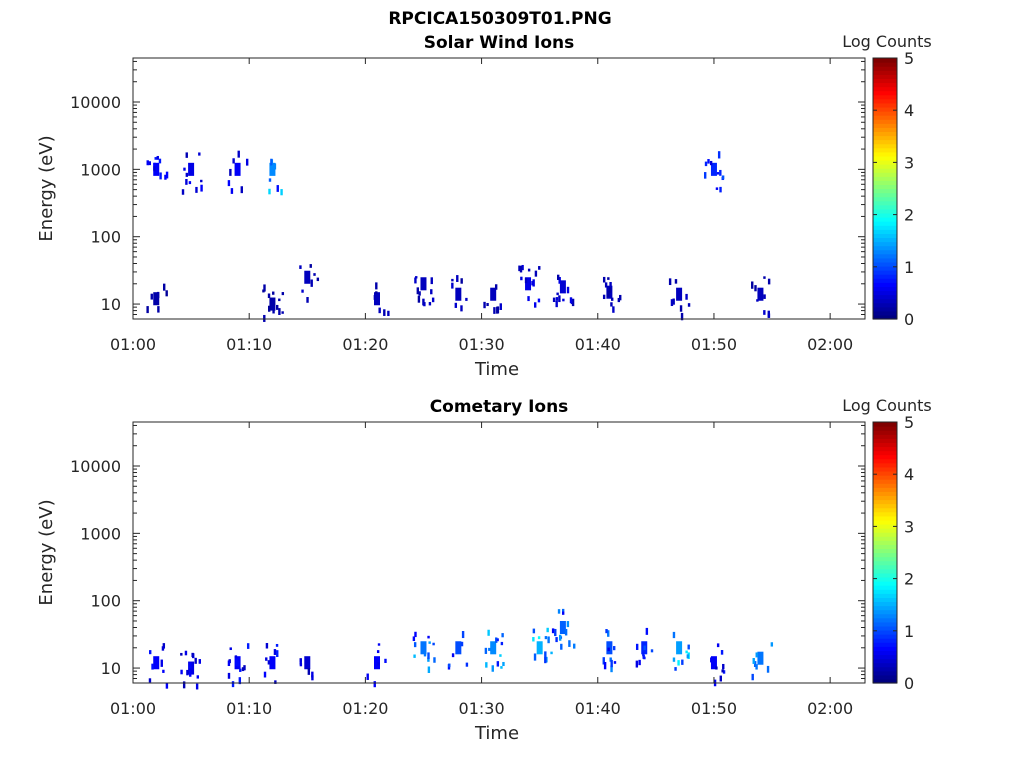  I want to click on figure-title: RPCICA150309T01.PNG, so click(499, 19).